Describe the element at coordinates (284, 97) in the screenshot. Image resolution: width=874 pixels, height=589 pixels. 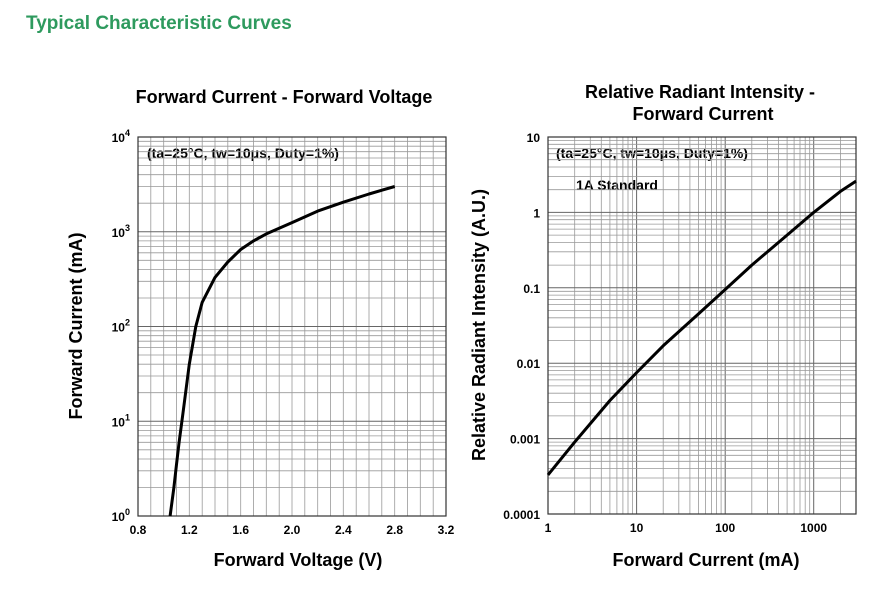
I see `chart1-title: Forward Current - Forward Voltage` at that location.